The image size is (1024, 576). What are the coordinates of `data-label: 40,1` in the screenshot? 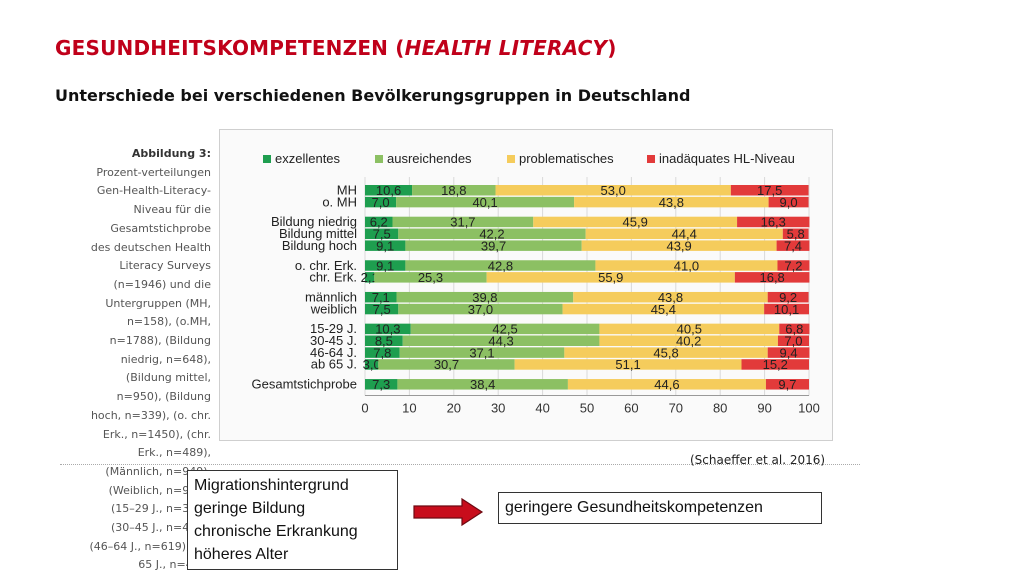 It's located at (484, 202).